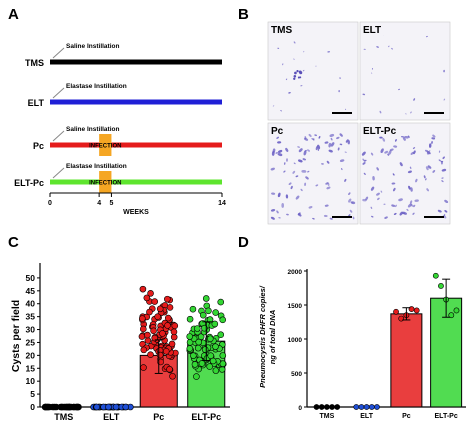 The height and width of the screenshot is (426, 474). What do you see at coordinates (92, 46) in the screenshot?
I see `instillation-label-tms: Saline Instillation` at bounding box center [92, 46].